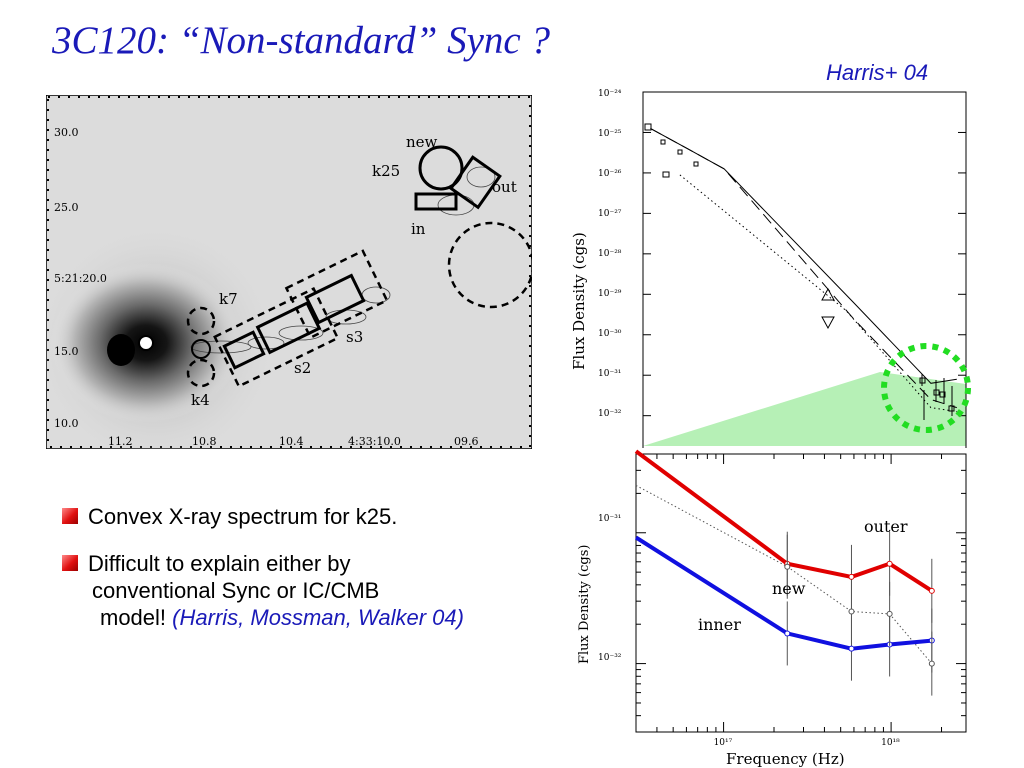  I want to click on series-label-outer: outer, so click(886, 526).